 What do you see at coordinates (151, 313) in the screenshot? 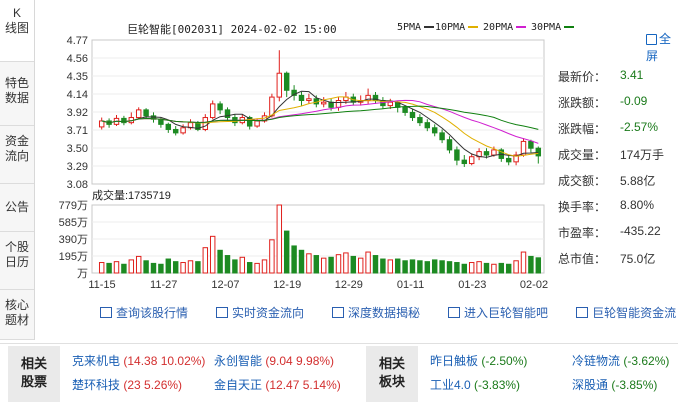
I see `quick-link: 查询该股行情` at bounding box center [151, 313].